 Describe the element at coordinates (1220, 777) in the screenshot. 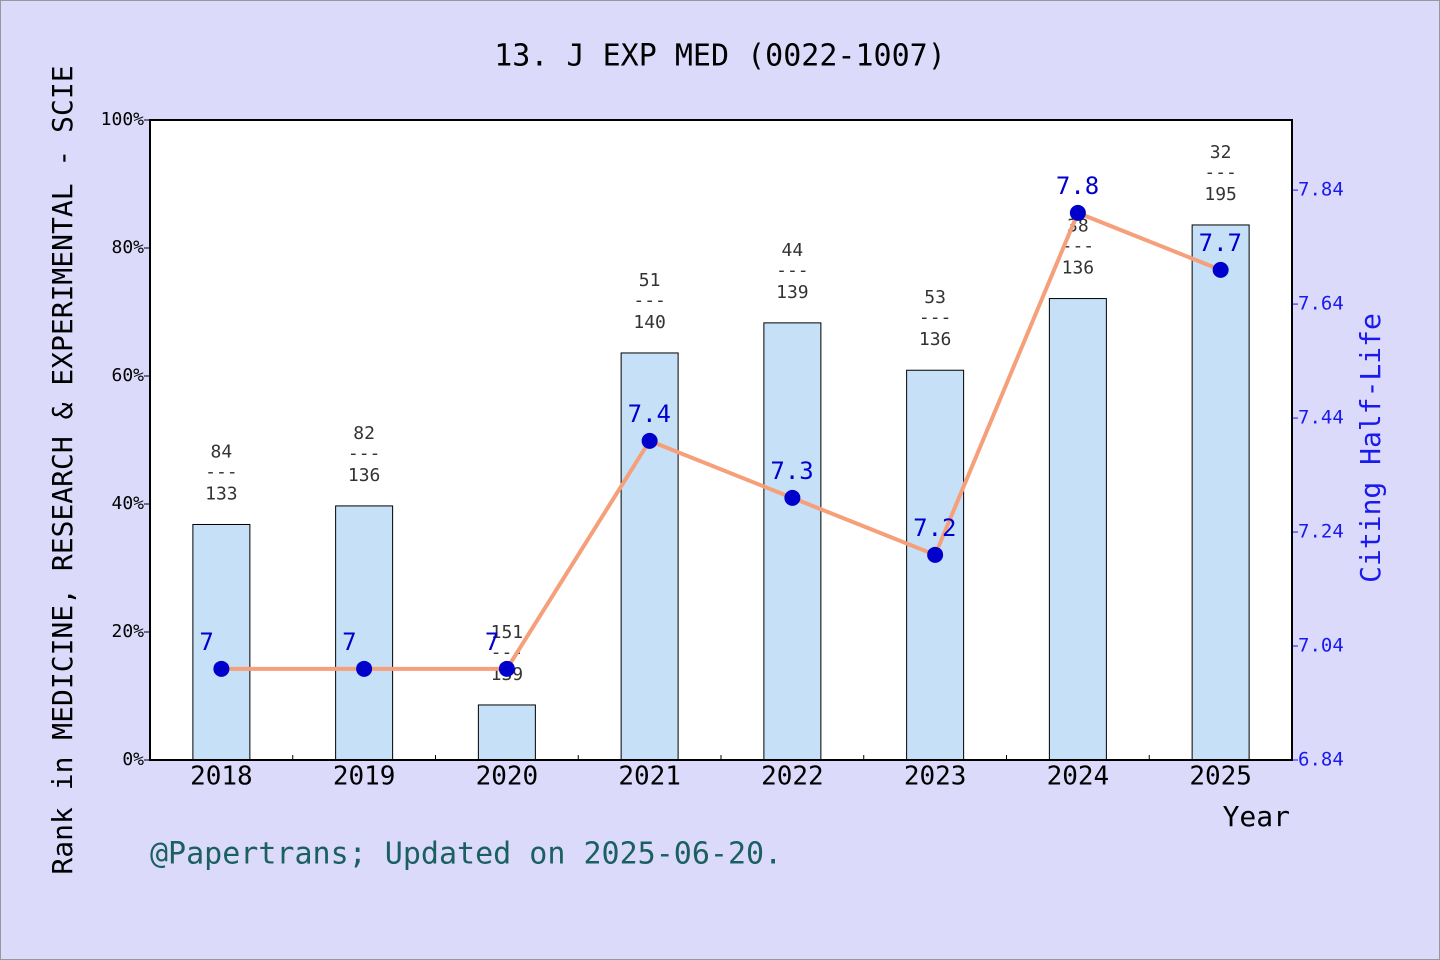

I see `x-tick-label: 2025` at that location.